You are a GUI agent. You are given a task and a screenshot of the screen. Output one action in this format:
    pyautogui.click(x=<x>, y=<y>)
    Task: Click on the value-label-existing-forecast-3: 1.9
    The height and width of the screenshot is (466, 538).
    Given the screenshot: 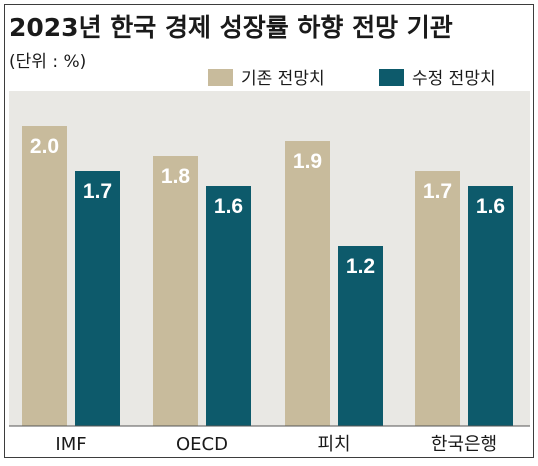 What is the action you would take?
    pyautogui.click(x=307, y=161)
    